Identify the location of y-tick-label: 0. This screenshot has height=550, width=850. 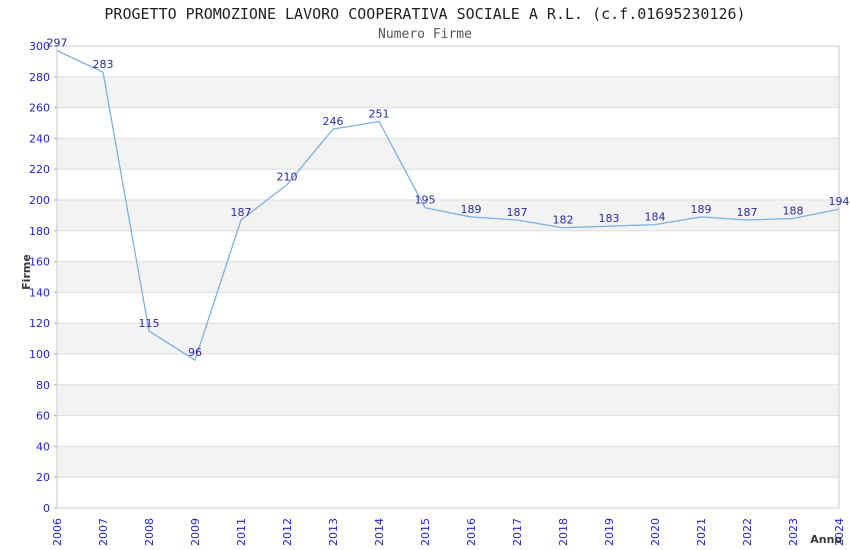
(46, 508).